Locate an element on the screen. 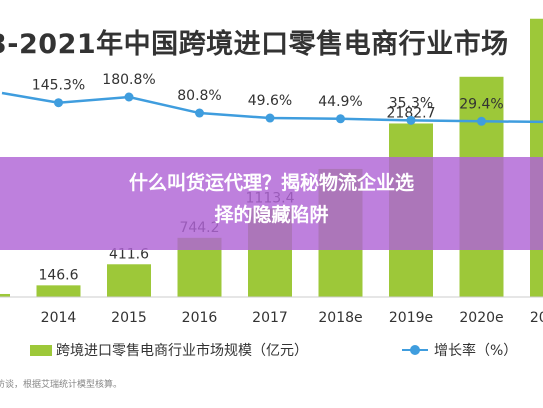  legend-line-marker is located at coordinates (415, 350).